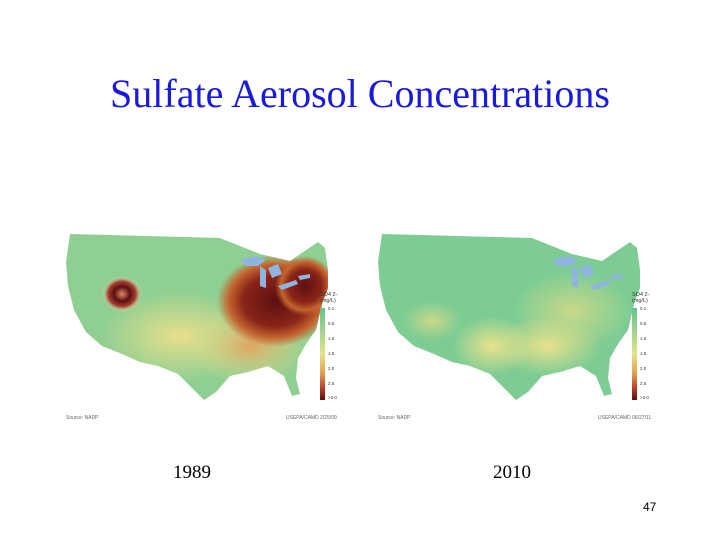 This screenshot has width=720, height=540. Describe the element at coordinates (197, 317) in the screenshot. I see `map-1989-graphic` at that location.